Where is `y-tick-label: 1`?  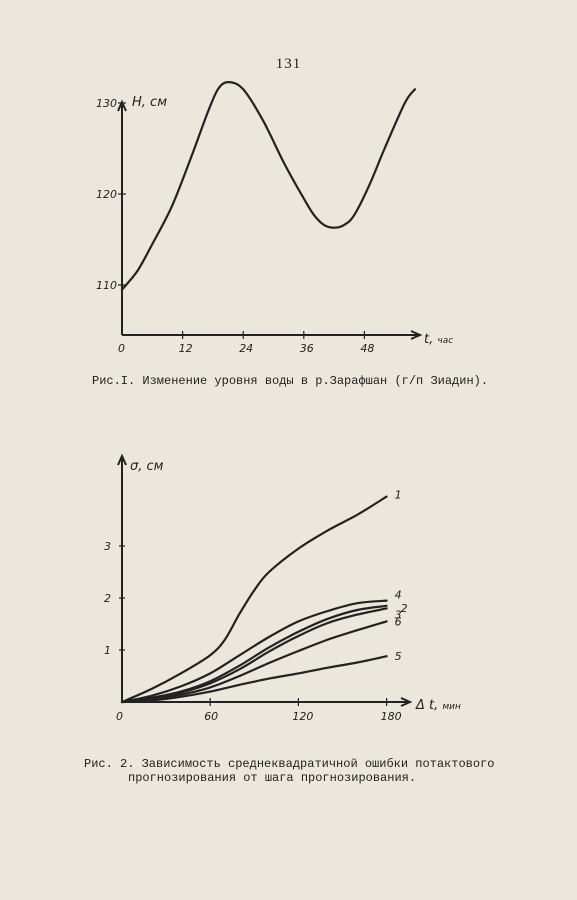 y-tick-label: 1 is located at coordinates (107, 650).